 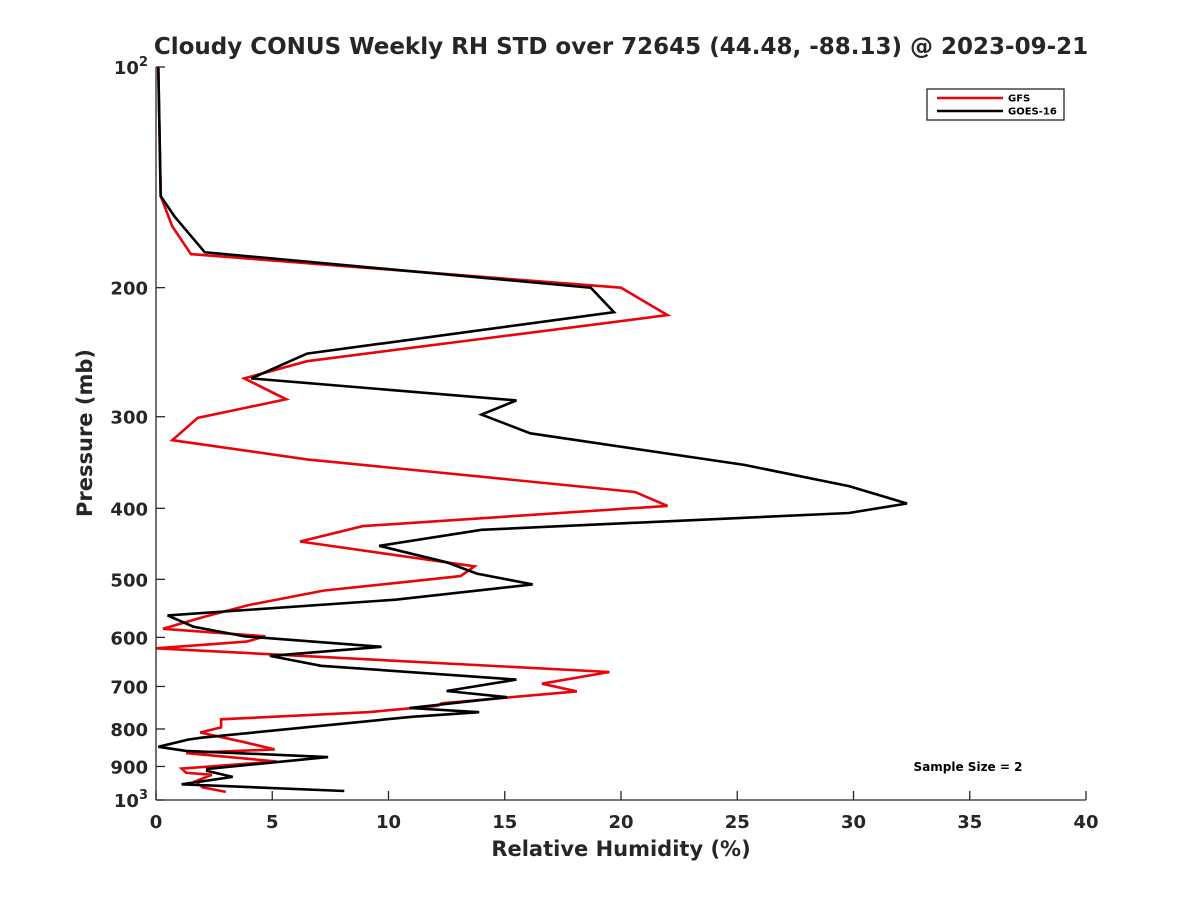 I want to click on x-tick-label: 25, so click(x=737, y=822).